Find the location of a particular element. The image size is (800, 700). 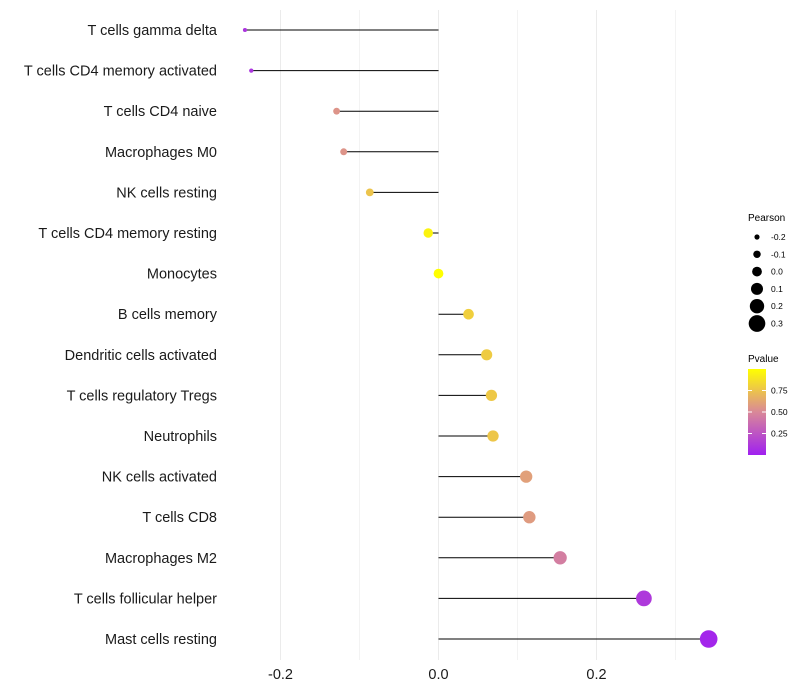

y-axis-label: T cells follicular helper is located at coordinates (145, 599).